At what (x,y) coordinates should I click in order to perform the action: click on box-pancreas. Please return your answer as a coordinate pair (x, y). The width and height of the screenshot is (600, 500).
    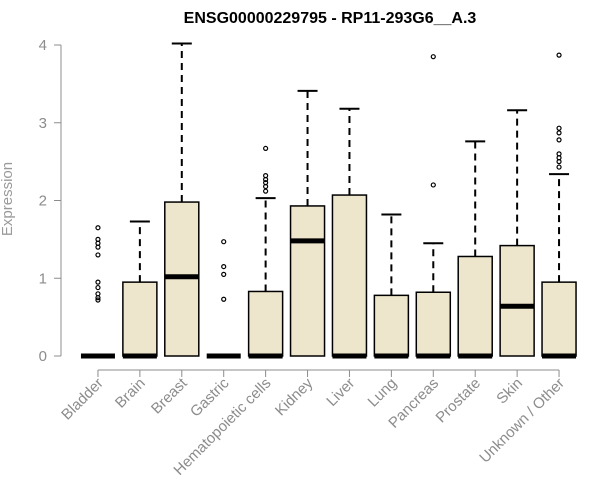
    Looking at the image, I should click on (433, 206).